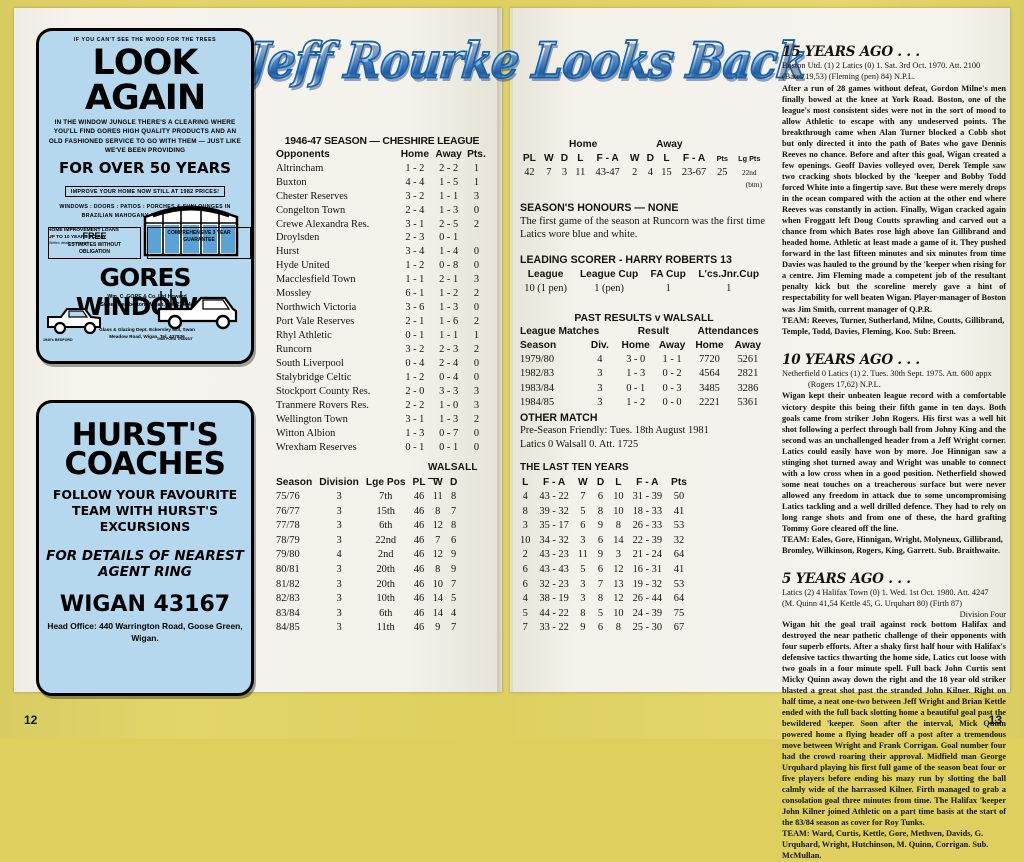 The height and width of the screenshot is (862, 1024). I want to click on lastten-left-td-5: 5, so click(454, 599).